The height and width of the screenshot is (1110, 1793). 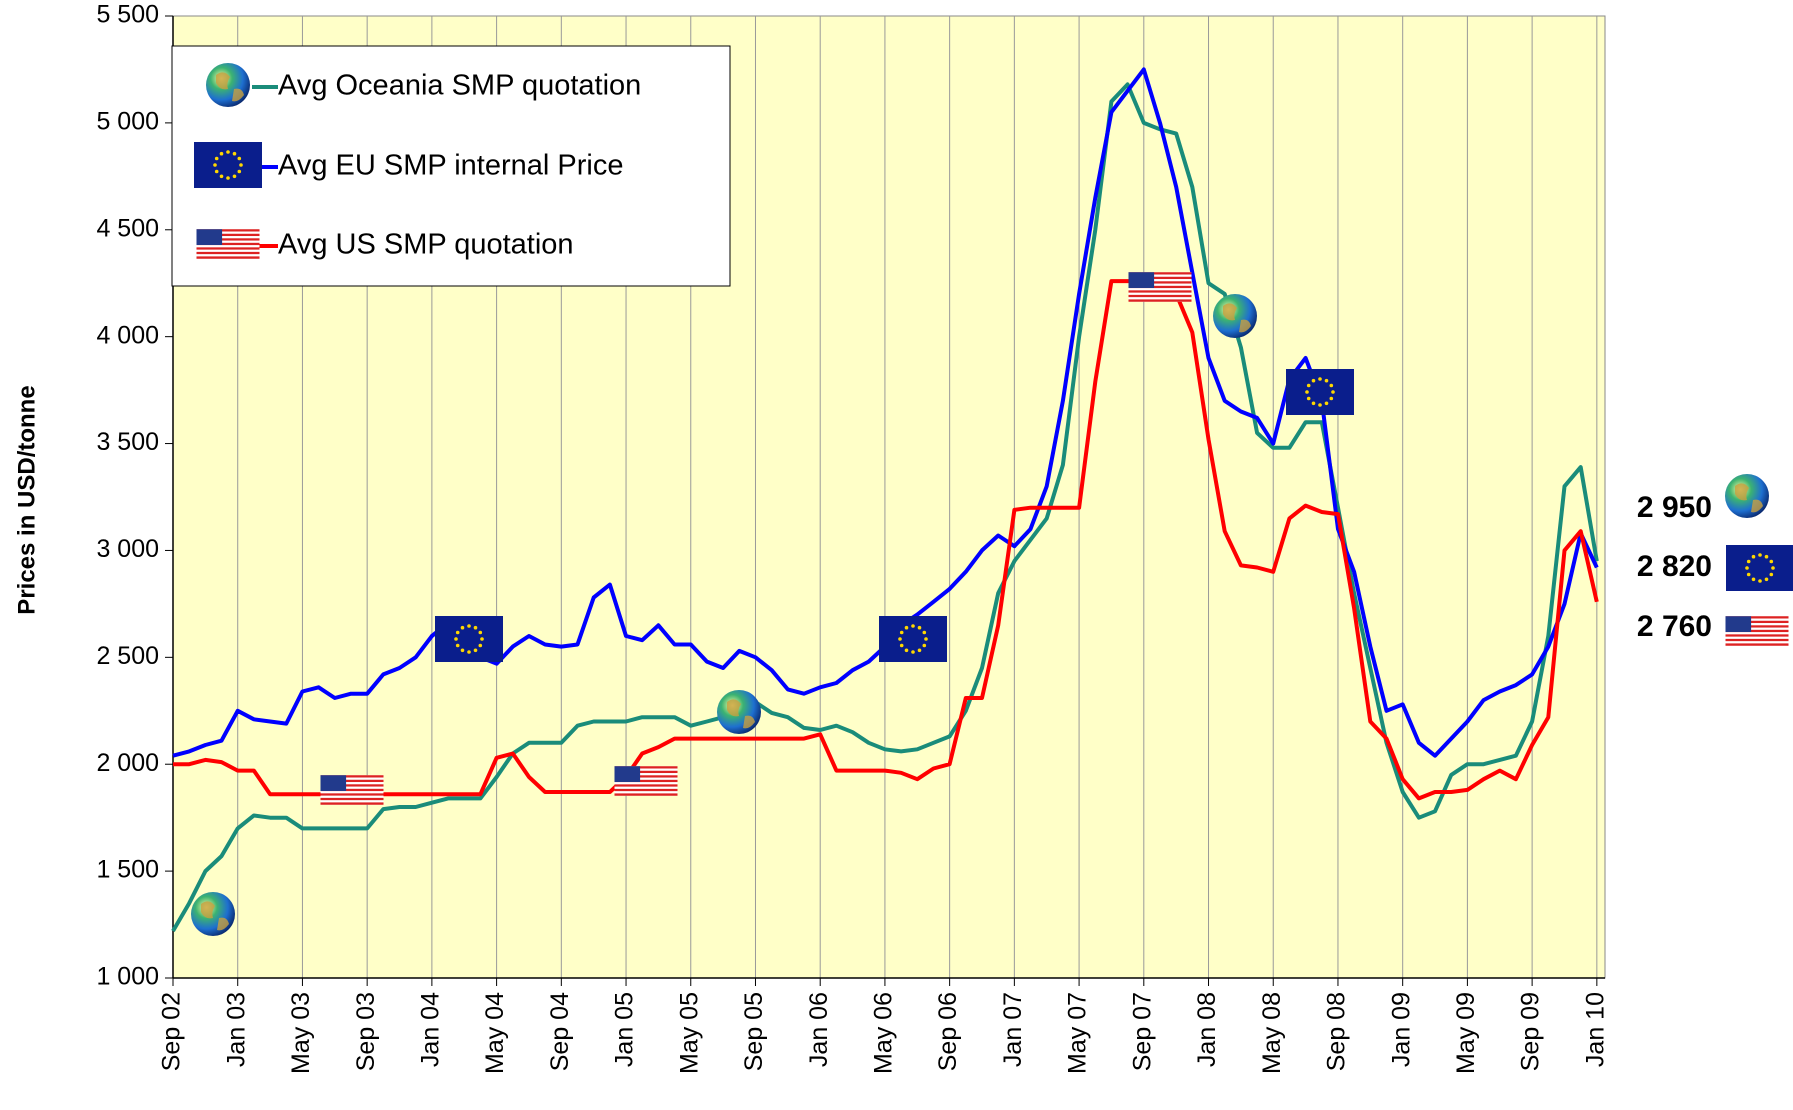 What do you see at coordinates (26, 499) in the screenshot?
I see `y-axis-title: Prices in USD/tonne` at bounding box center [26, 499].